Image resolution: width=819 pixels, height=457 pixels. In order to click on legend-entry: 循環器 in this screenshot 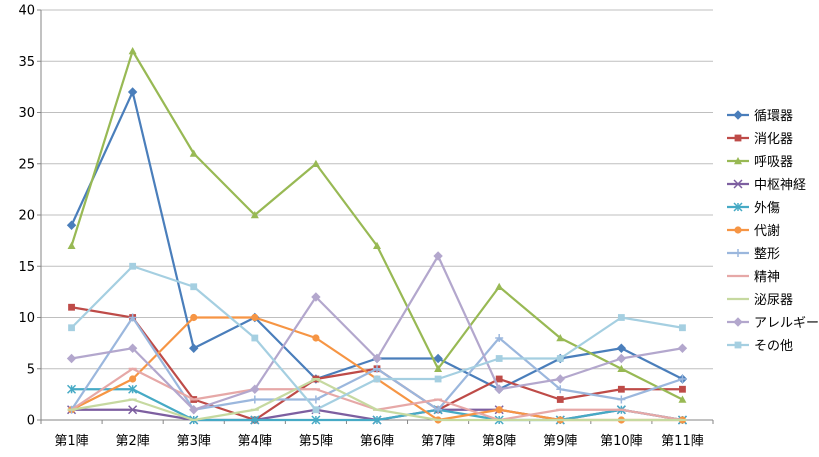, I will do `click(760, 116)`.